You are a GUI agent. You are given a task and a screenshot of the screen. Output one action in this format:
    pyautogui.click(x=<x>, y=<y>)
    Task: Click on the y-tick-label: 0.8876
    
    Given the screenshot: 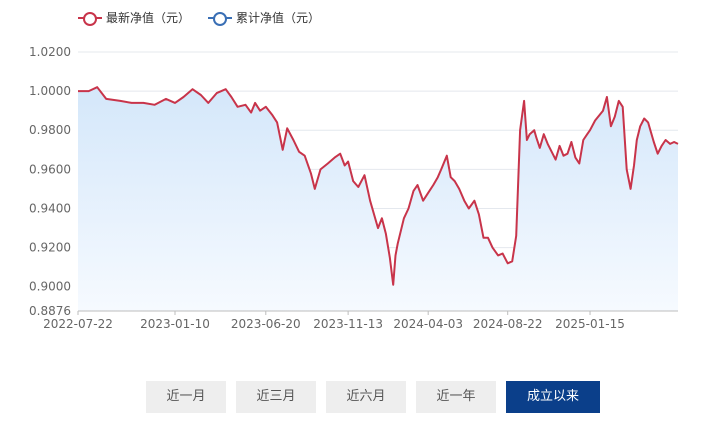 What is the action you would take?
    pyautogui.click(x=50, y=311)
    